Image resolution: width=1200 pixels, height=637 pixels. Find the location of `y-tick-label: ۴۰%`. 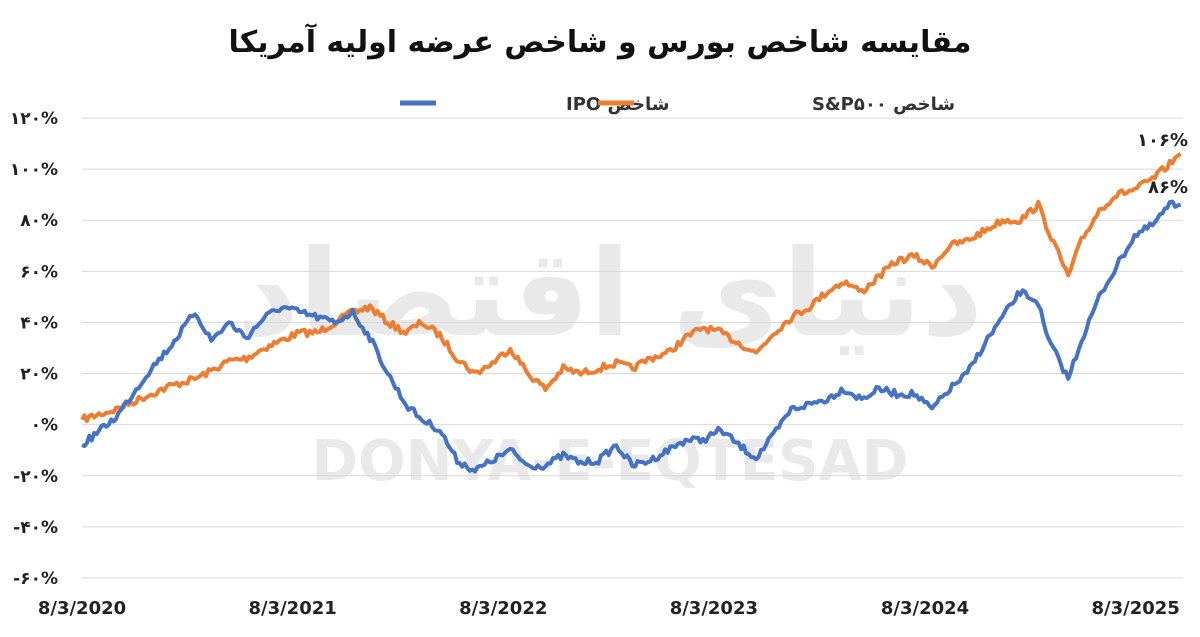

y-tick-label: ۴۰% is located at coordinates (39, 323).